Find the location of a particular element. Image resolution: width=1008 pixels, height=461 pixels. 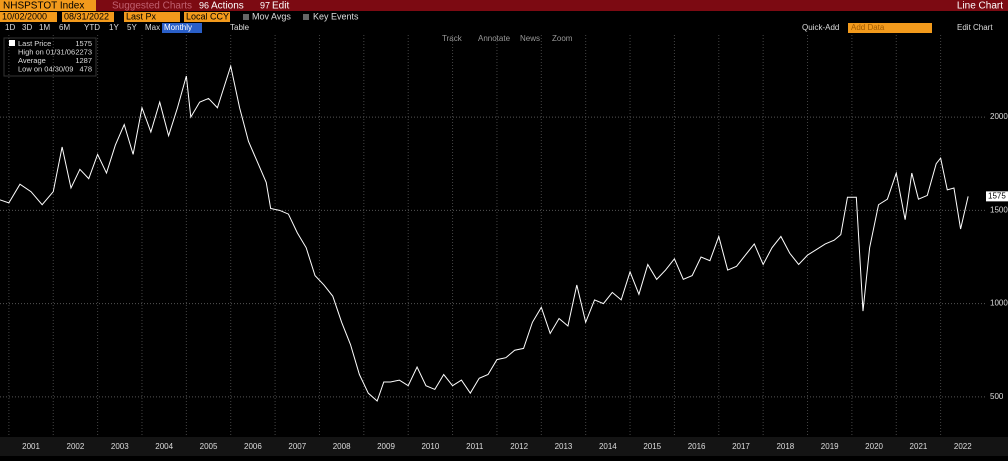

legend-swatch is located at coordinates (12, 43).